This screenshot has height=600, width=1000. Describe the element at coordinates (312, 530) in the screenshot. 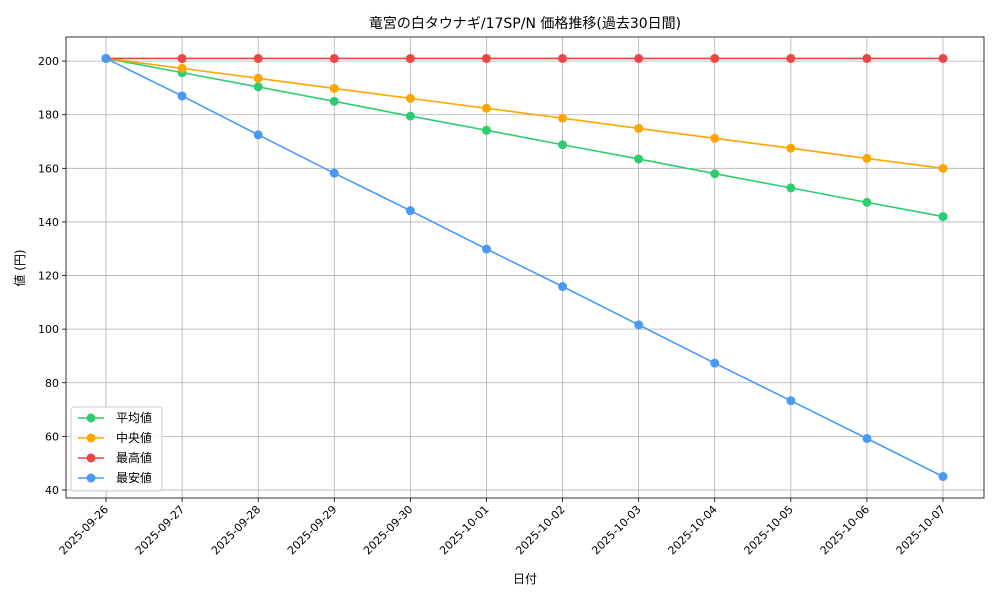

I see `x-tick-label: 2025-09-29` at that location.